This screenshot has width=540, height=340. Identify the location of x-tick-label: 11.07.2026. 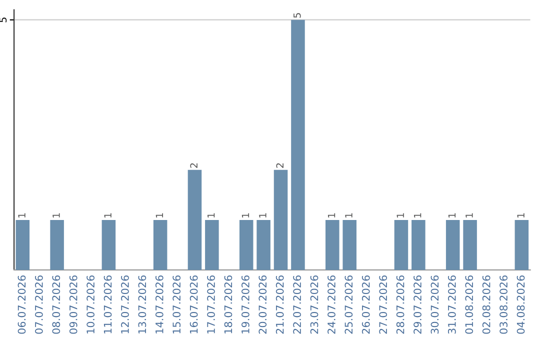
(108, 304).